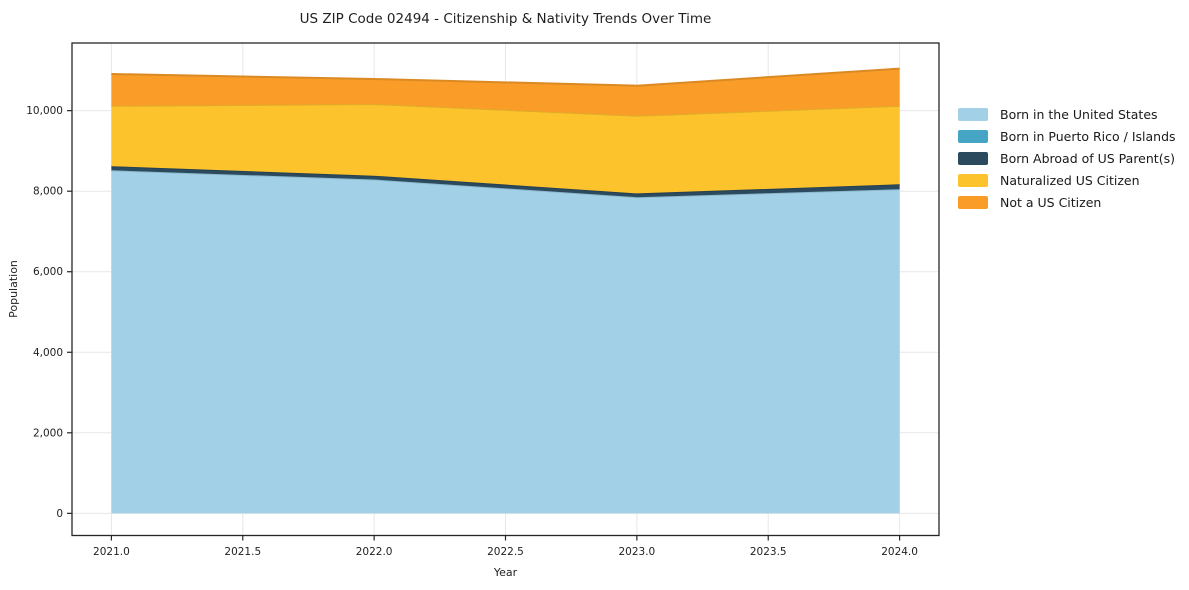 The height and width of the screenshot is (590, 1189). Describe the element at coordinates (505, 92) in the screenshot. I see `area-not-a-us-citizen` at that location.